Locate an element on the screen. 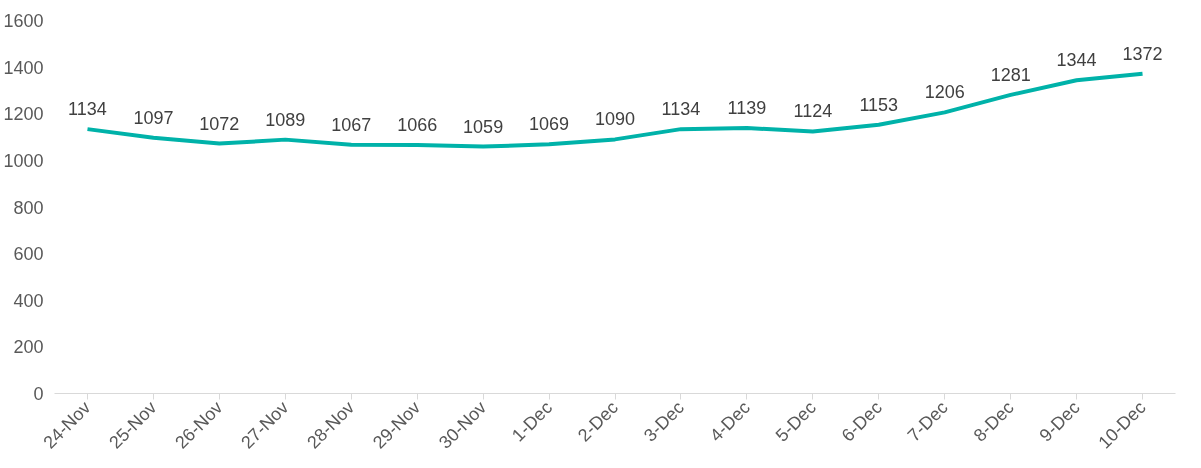 The height and width of the screenshot is (468, 1201). data-label: 1372 is located at coordinates (1142, 53).